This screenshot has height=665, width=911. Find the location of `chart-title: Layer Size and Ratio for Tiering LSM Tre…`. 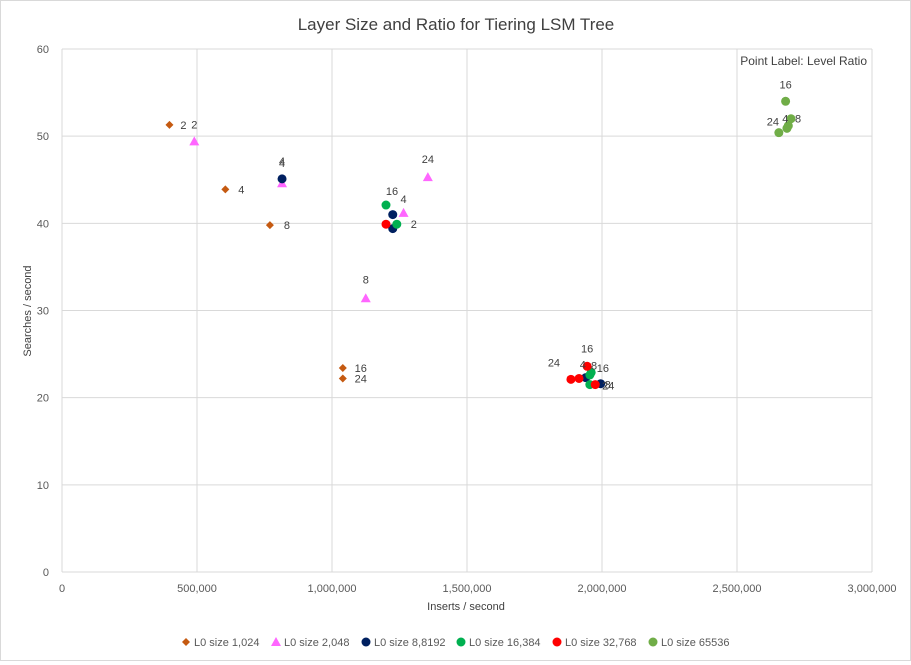

chart-title: Layer Size and Ratio for Tiering LSM Tre… is located at coordinates (456, 24).